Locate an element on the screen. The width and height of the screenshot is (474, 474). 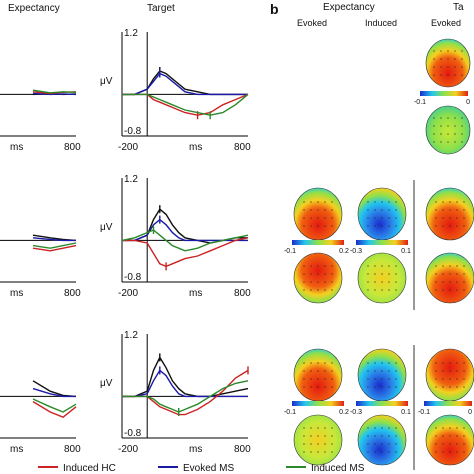
series-line-evoked_ms is located at coordinates (185, 383).